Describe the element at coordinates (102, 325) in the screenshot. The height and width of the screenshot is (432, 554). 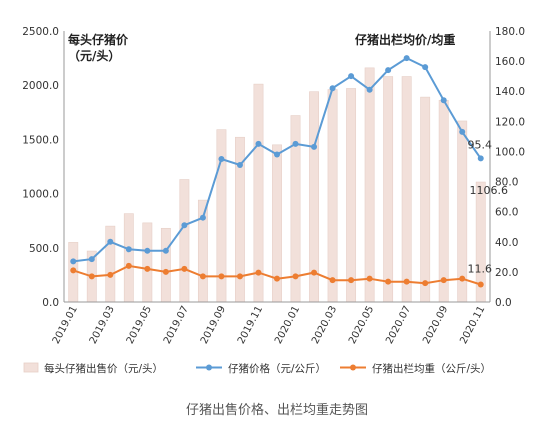
I see `x-tick-label: 2019.03` at that location.